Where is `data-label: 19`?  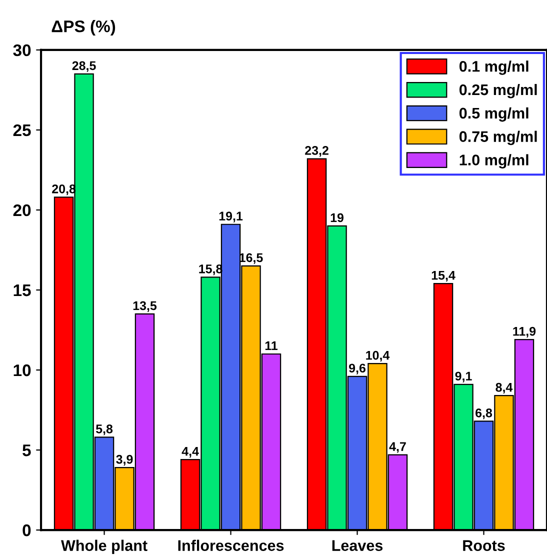 data-label: 19 is located at coordinates (337, 217).